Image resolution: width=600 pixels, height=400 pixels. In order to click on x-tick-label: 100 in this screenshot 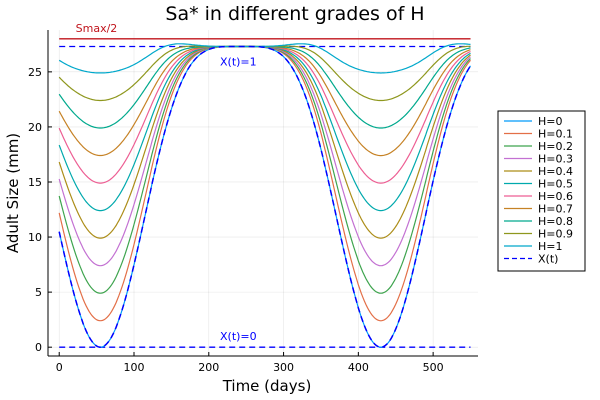, I will do `click(134, 367)`.